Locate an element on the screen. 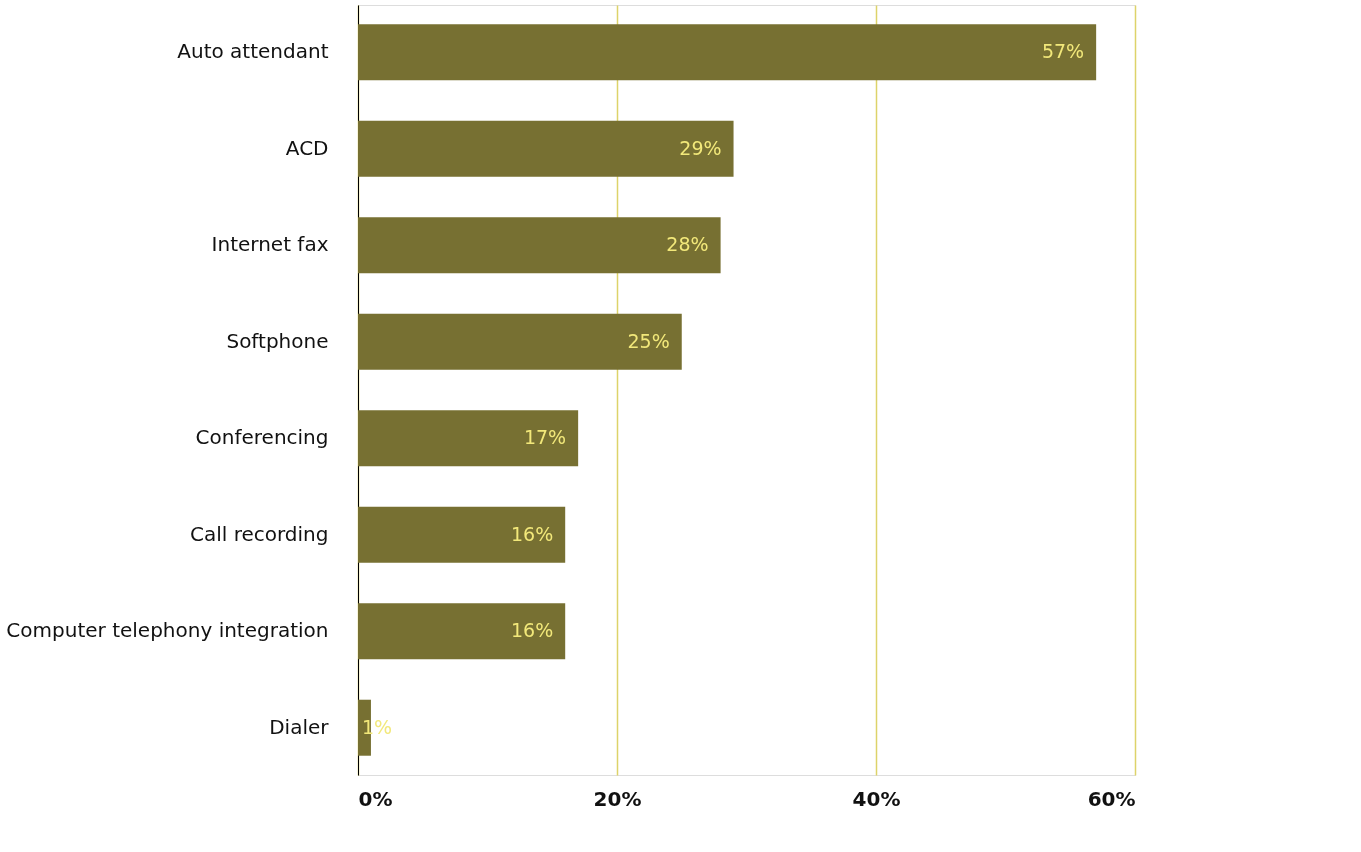  data-label: 57% is located at coordinates (1063, 51).